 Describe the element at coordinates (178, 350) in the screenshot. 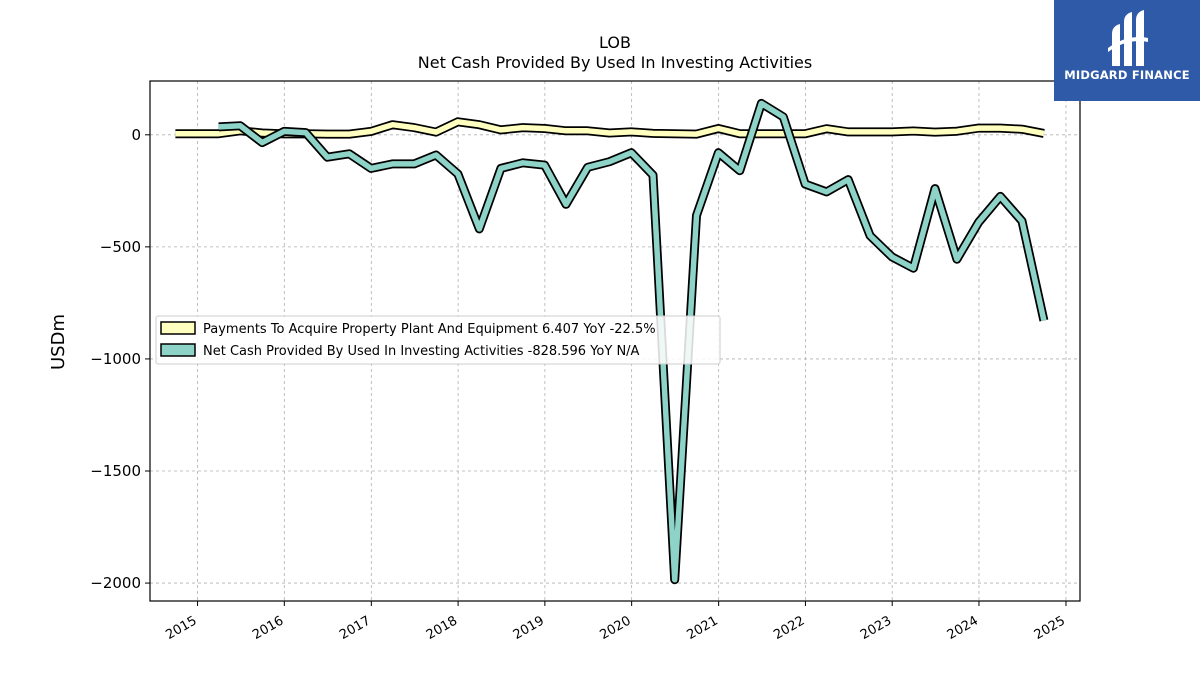

I see `legend-swatch-investing` at that location.